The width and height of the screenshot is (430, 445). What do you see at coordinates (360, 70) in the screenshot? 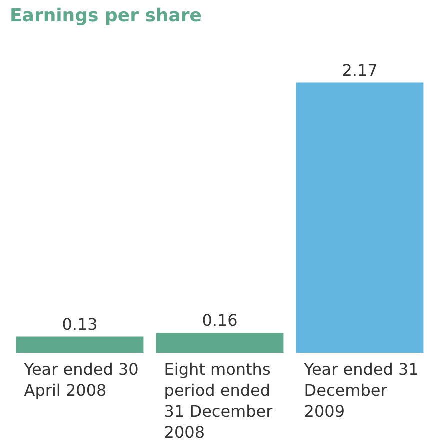
I see `data-label: 2.17` at bounding box center [360, 70].